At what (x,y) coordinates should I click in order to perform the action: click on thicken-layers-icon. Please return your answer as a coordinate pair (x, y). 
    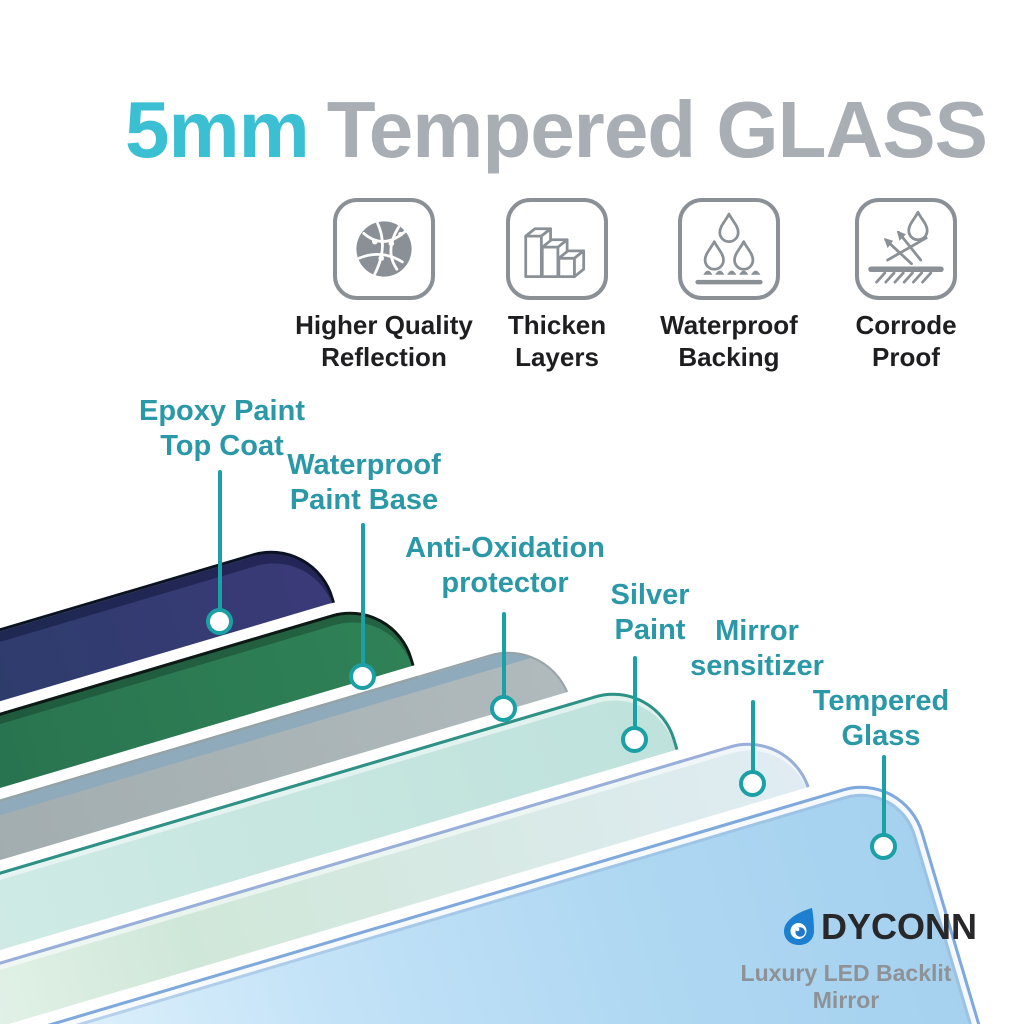
    Looking at the image, I should click on (555, 252).